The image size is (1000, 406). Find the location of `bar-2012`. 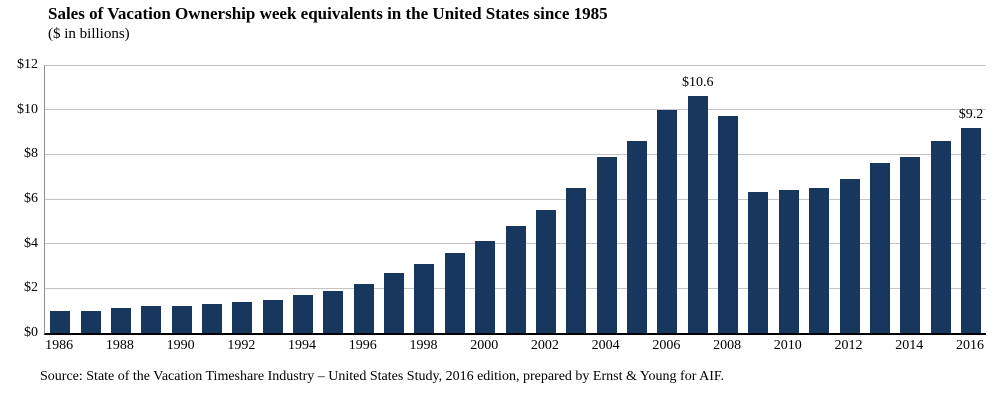

bar-2012 is located at coordinates (849, 255).